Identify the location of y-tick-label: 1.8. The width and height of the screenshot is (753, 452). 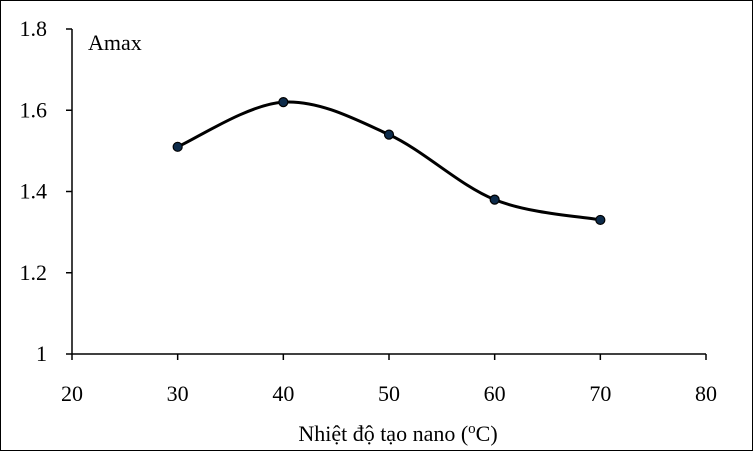
(34, 28).